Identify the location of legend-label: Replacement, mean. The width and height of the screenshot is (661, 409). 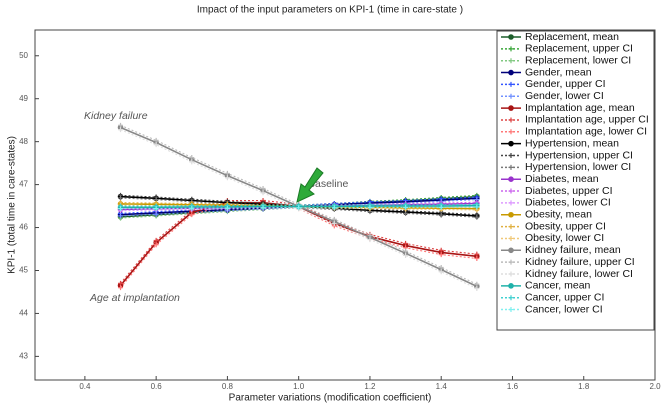
(572, 37).